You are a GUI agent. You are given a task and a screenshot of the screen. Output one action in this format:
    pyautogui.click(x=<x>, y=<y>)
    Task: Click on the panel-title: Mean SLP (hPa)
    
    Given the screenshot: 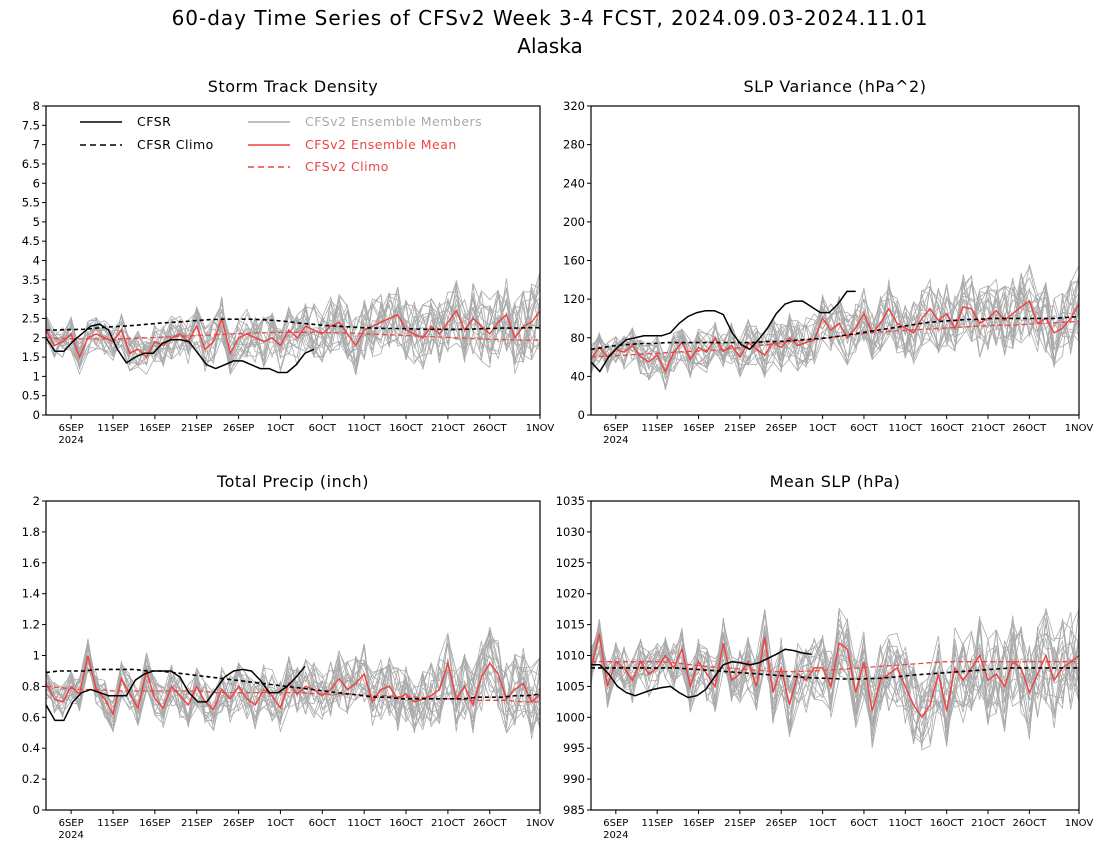 What is the action you would take?
    pyautogui.click(x=835, y=481)
    